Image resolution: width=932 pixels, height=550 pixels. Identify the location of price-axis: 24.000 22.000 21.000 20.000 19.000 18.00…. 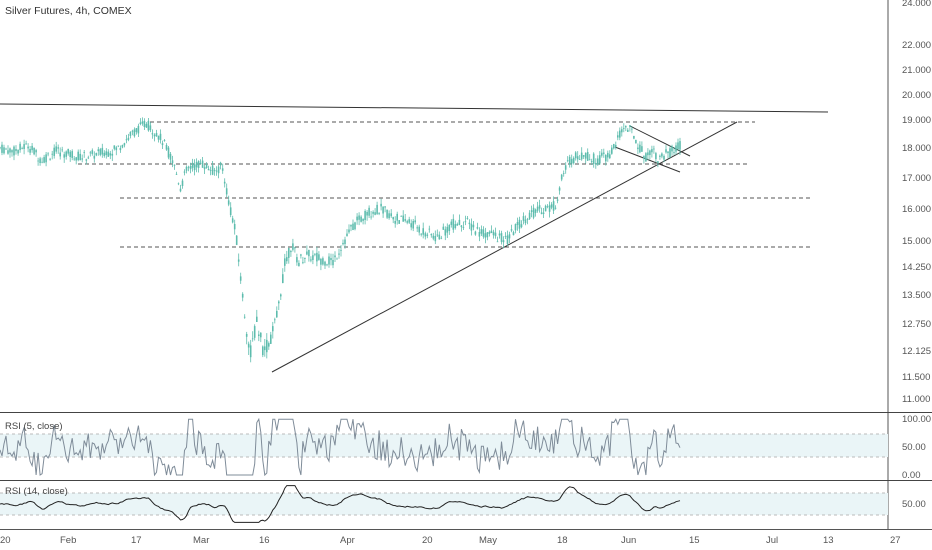
(916, 202).